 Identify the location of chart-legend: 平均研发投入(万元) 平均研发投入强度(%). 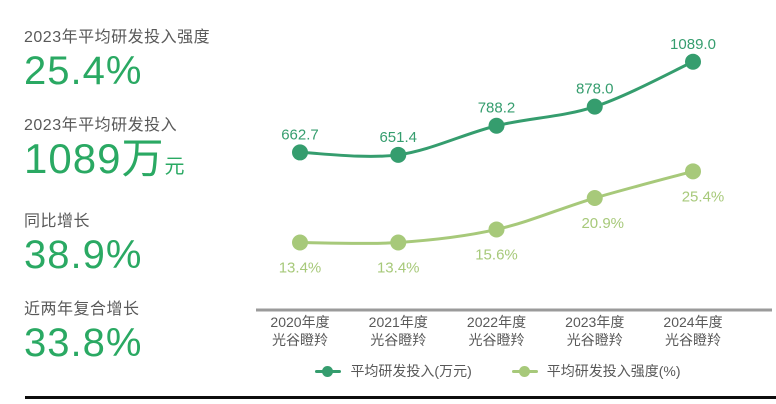
(498, 371).